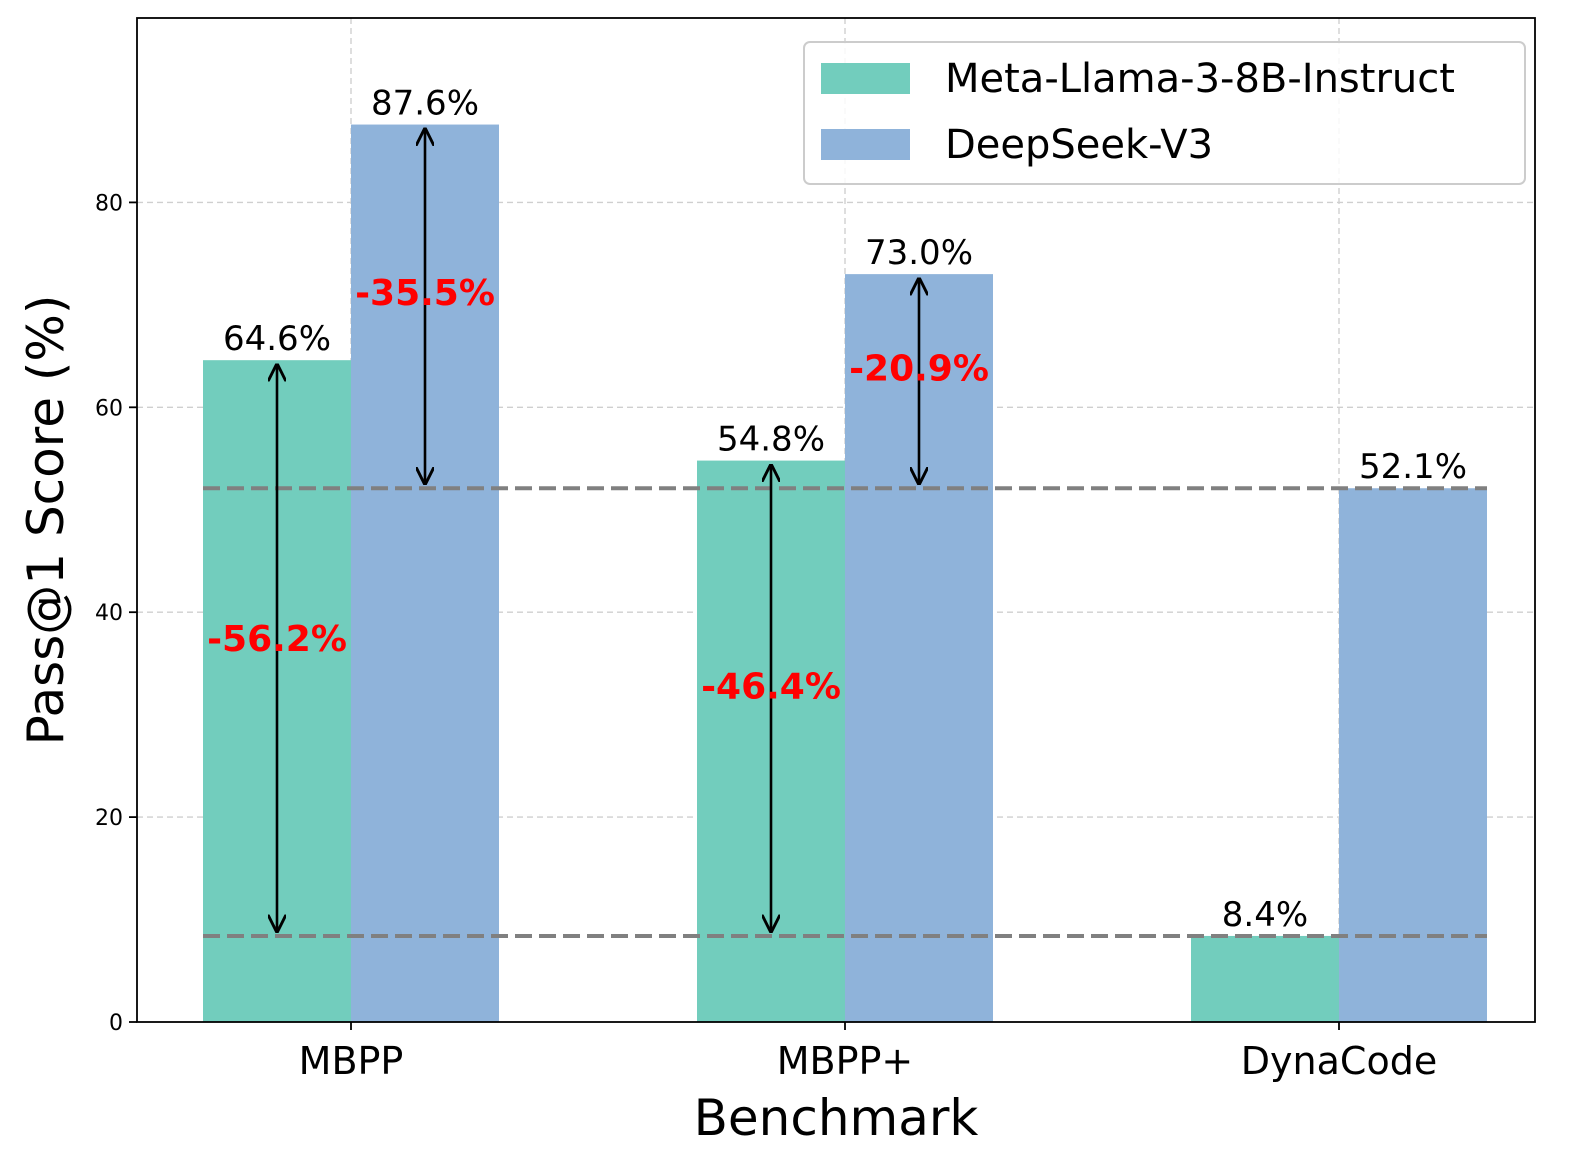 Image resolution: width=1577 pixels, height=1175 pixels. I want to click on drop-label: -20.9%, so click(919, 369).